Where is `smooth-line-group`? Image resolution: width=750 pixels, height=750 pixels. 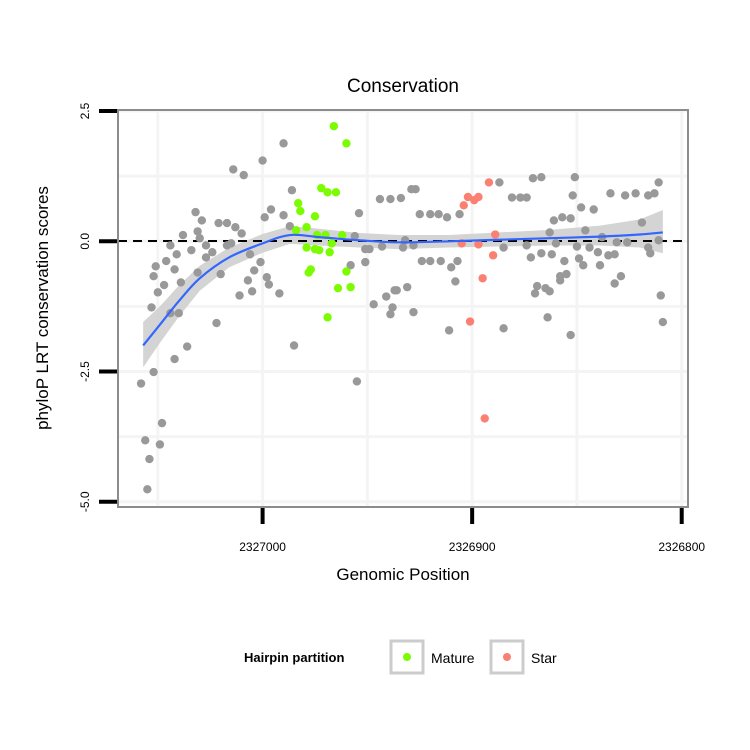 smooth-line-group is located at coordinates (402, 289).